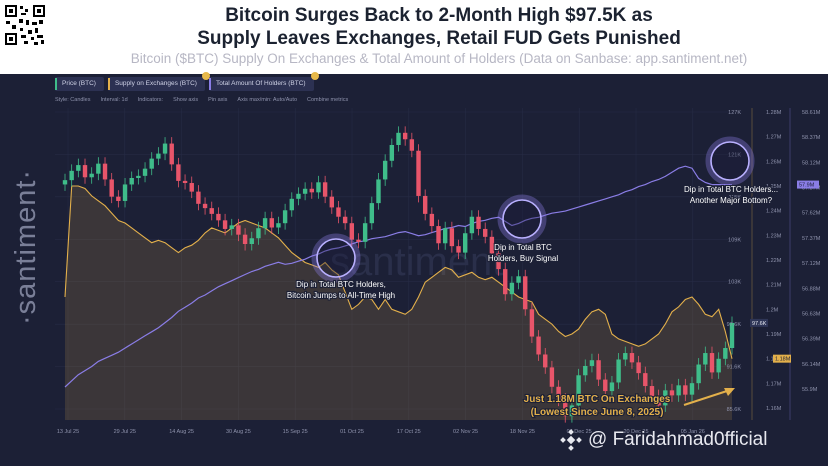 This screenshot has height=466, width=828. I want to click on qr-code-icon, so click(25, 25).